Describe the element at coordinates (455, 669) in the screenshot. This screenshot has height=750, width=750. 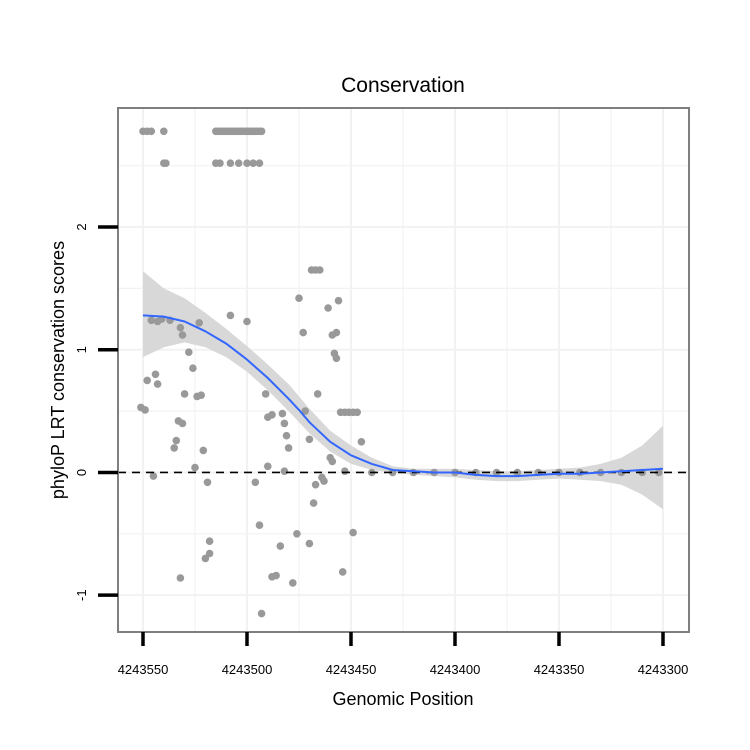
I see `x-tick-label: 4243400` at that location.